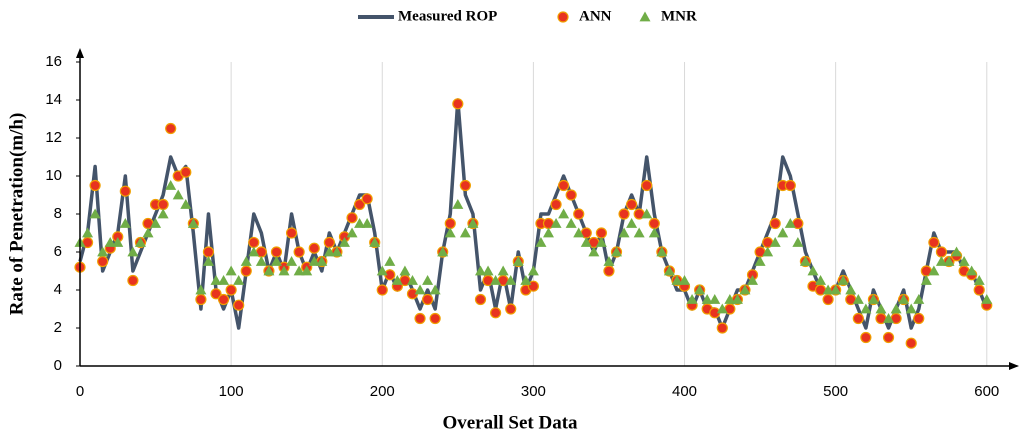 The height and width of the screenshot is (438, 1020). Describe the element at coordinates (16, 214) in the screenshot. I see `y-axis-title: Rate of Penetration(m/h)` at that location.